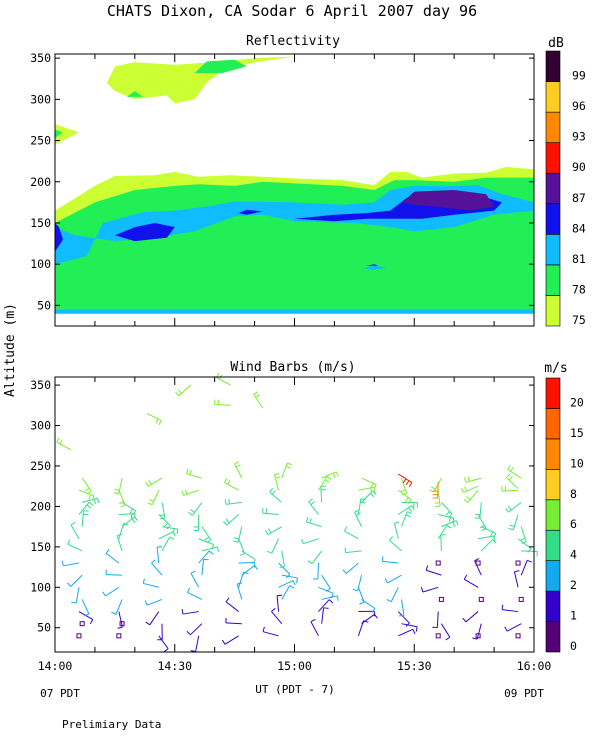 The image size is (600, 754). Describe the element at coordinates (579, 76) in the screenshot. I see `colorbar-label-99: 99` at that location.